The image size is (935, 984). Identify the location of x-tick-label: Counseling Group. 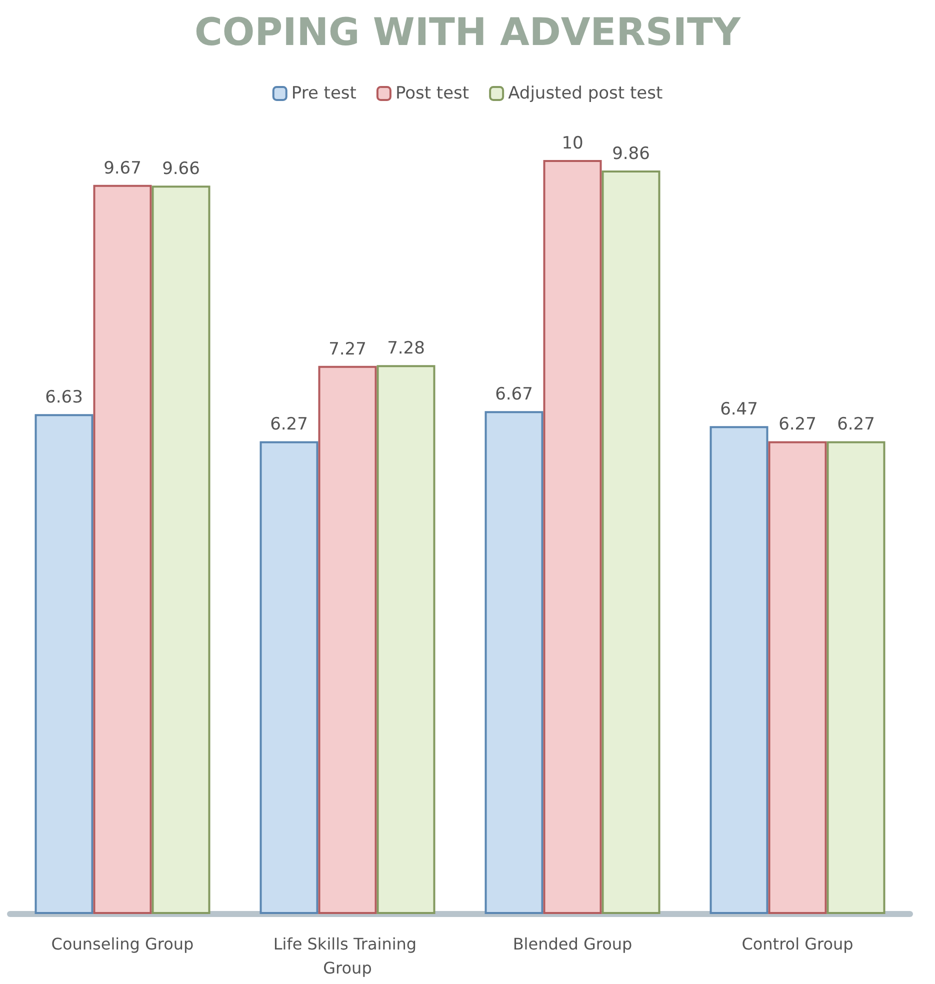
(122, 944).